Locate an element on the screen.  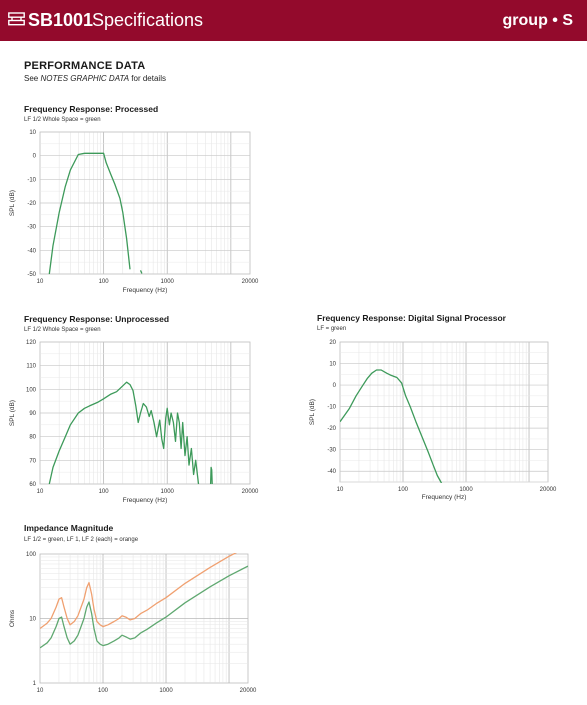
y-tick-label: 80 is located at coordinates (32, 438).